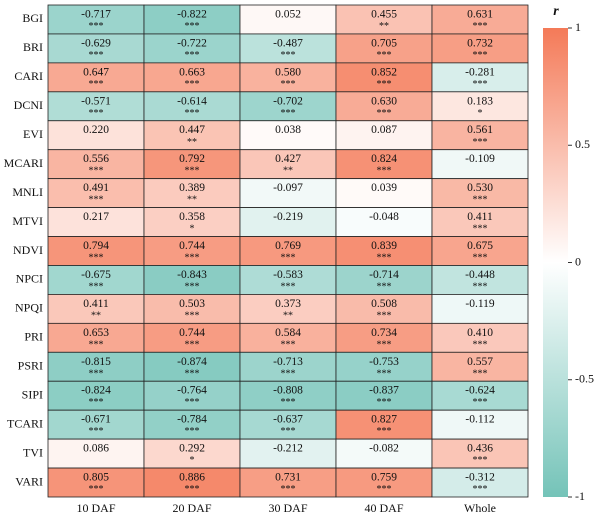 This screenshot has height=518, width=600. I want to click on cell-value: 0.561, so click(480, 130).